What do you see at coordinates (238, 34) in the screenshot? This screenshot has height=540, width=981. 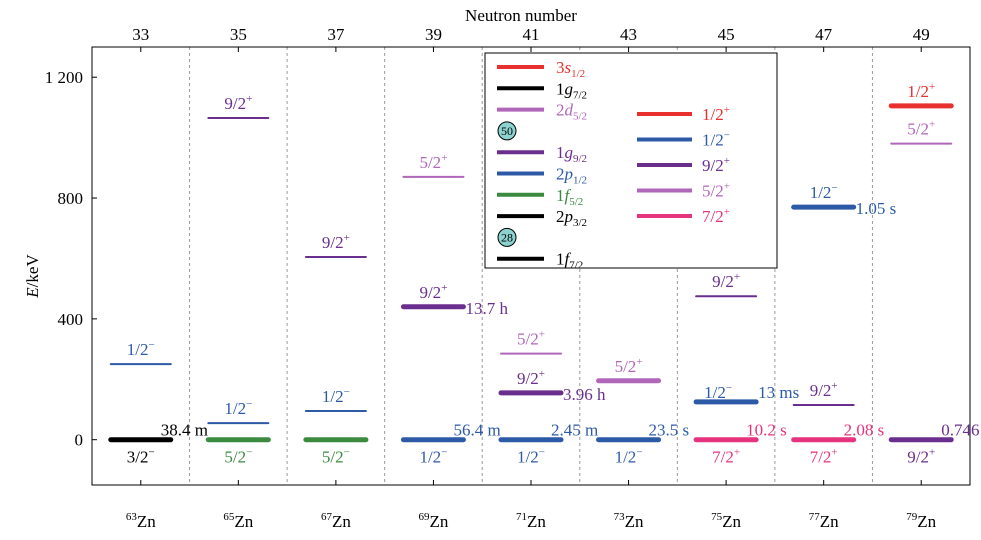 I see `top-tick-label: 35` at bounding box center [238, 34].